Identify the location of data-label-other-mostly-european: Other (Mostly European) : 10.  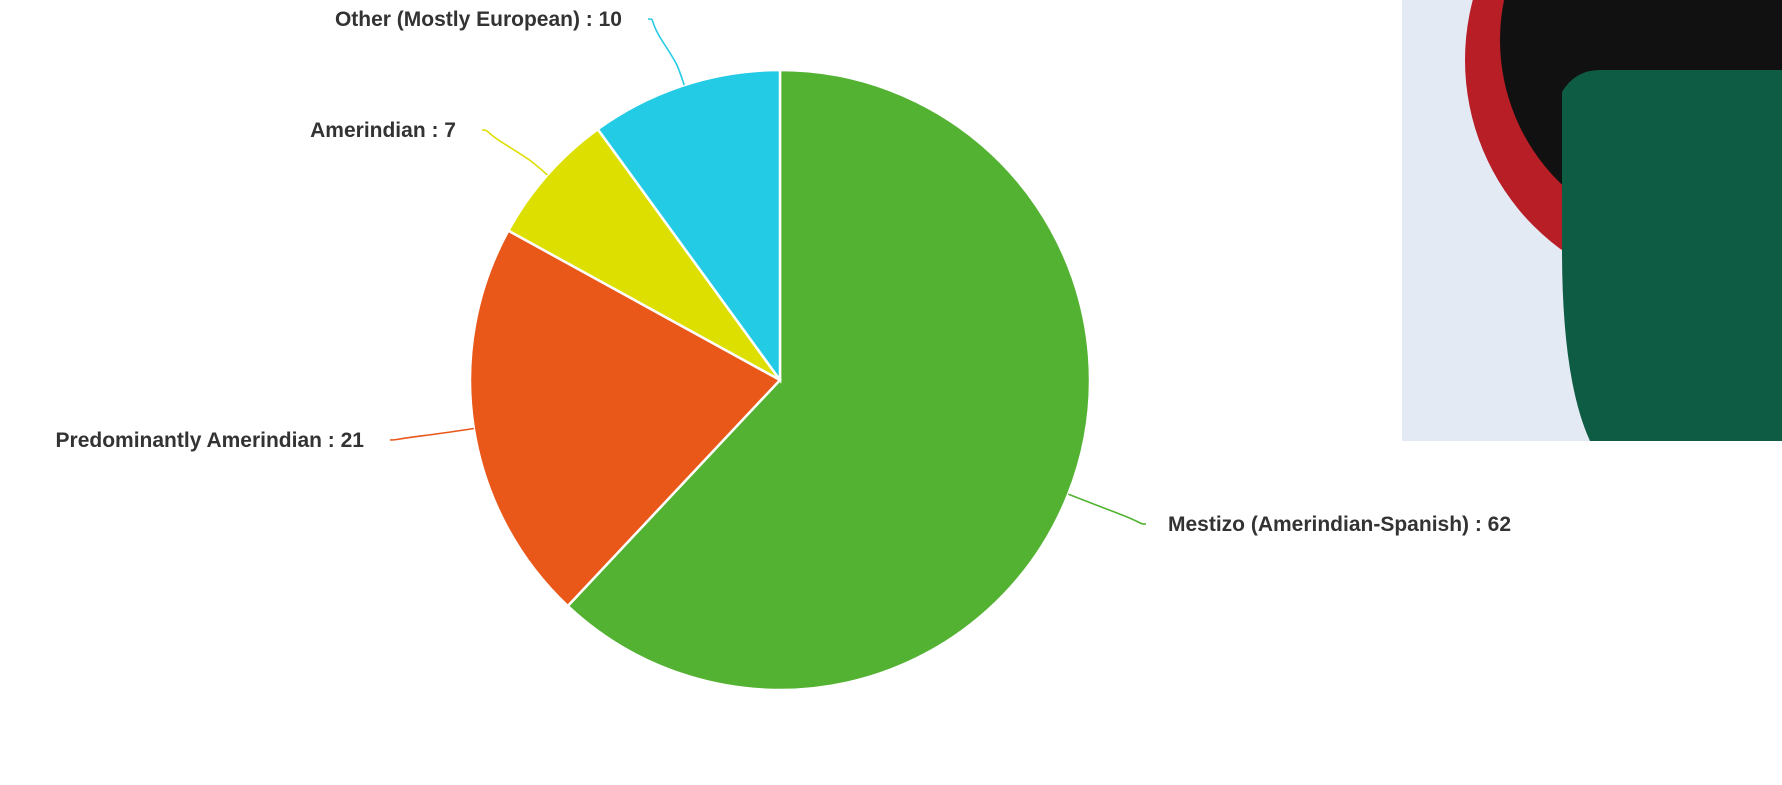
(478, 19).